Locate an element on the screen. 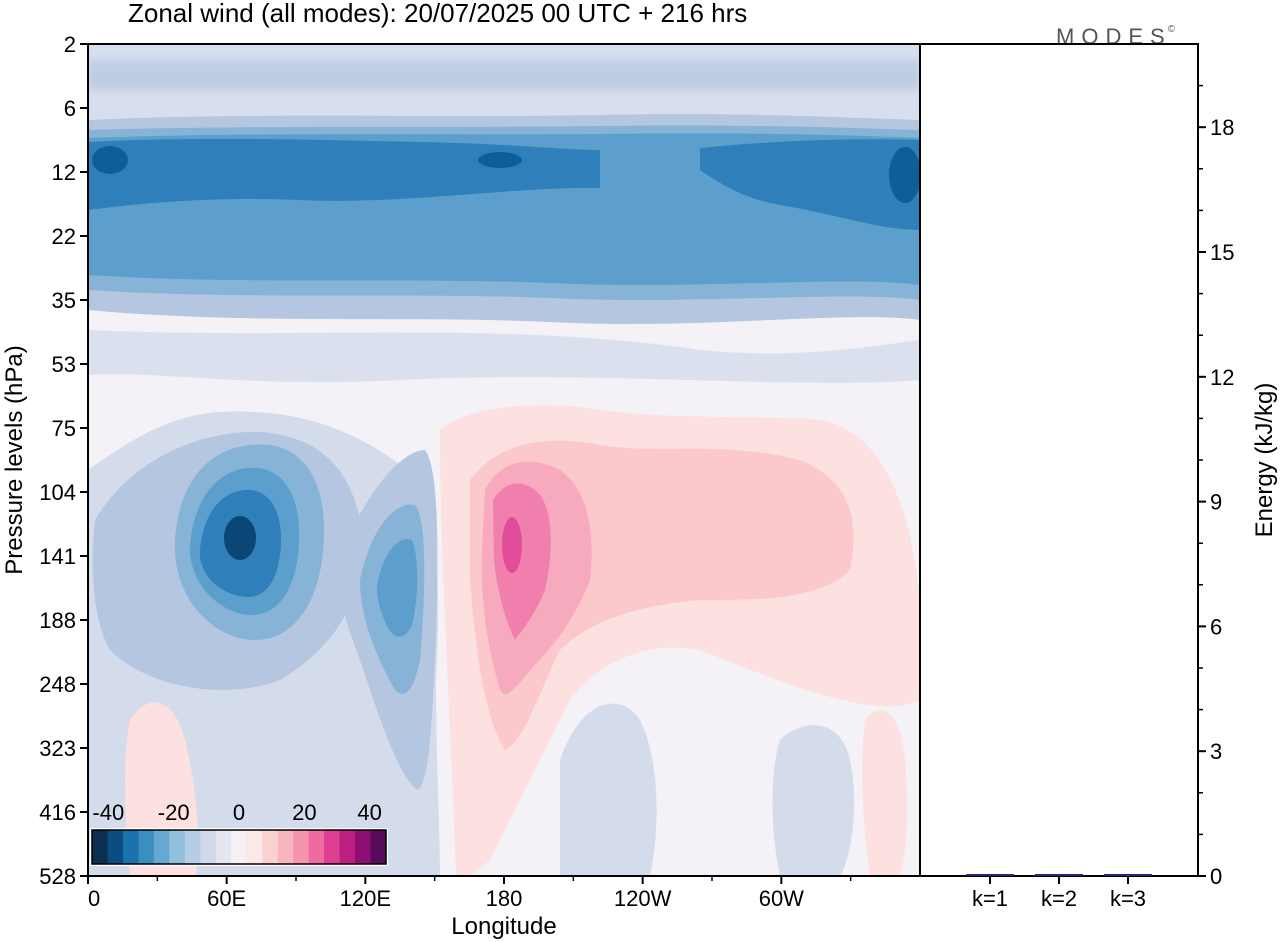 The height and width of the screenshot is (942, 1280). y-tick-label: 323 is located at coordinates (57, 748).